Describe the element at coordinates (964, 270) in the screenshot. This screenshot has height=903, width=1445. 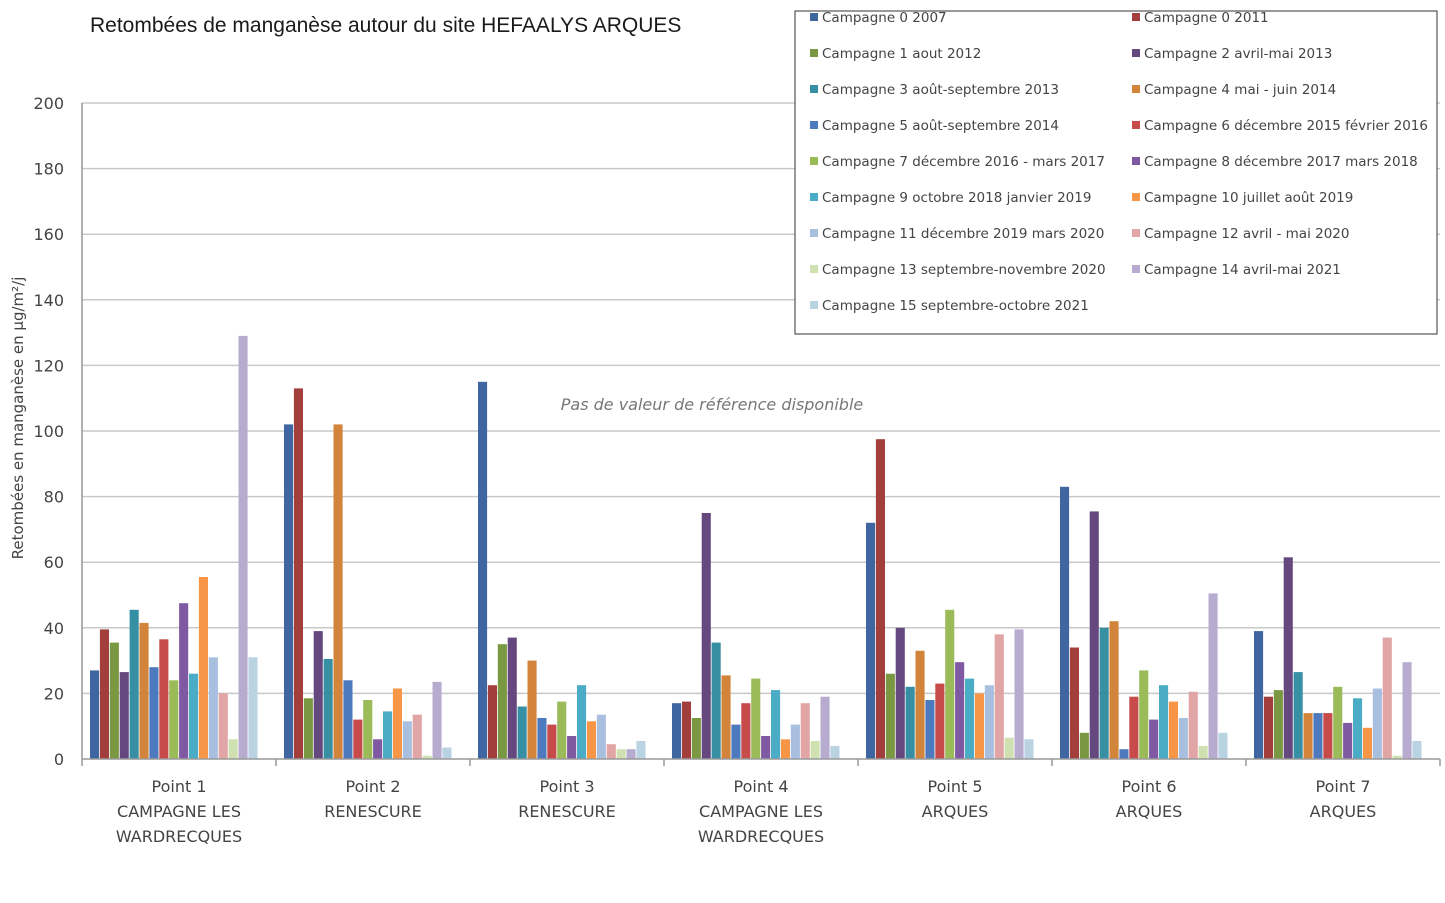
I see `legend-entry: Campagne 13 septembre-novembre 2020` at that location.